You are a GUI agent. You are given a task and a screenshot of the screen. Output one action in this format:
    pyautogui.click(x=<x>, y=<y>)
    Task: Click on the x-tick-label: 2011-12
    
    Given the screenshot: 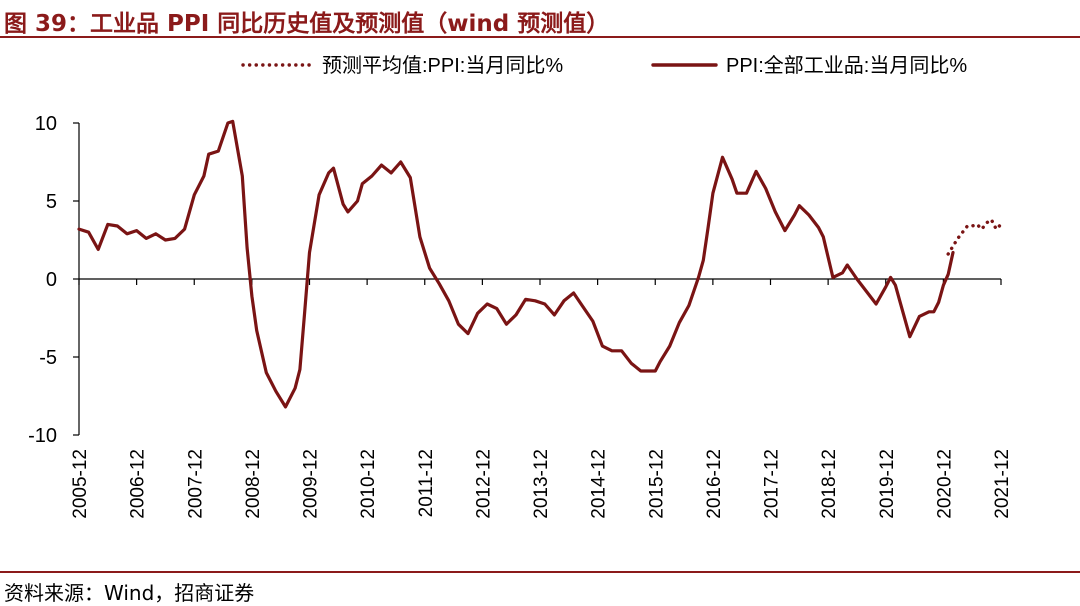 What is the action you would take?
    pyautogui.click(x=426, y=483)
    